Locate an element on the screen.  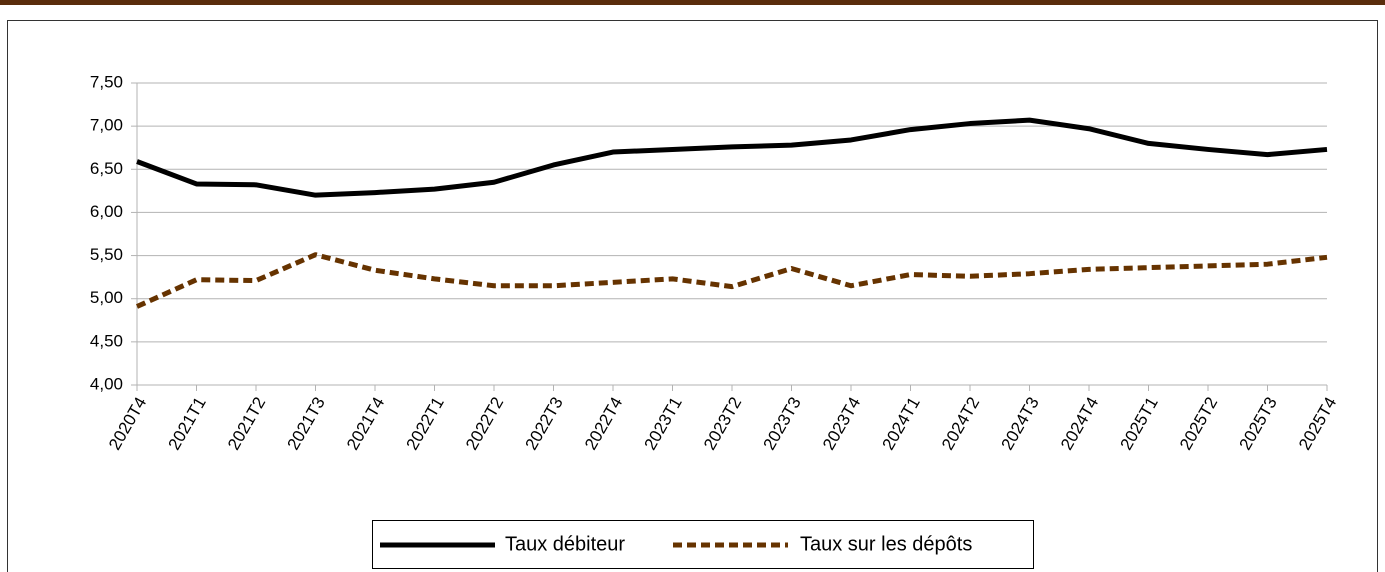
legend-label: Taux sur les dépôts is located at coordinates (886, 544).